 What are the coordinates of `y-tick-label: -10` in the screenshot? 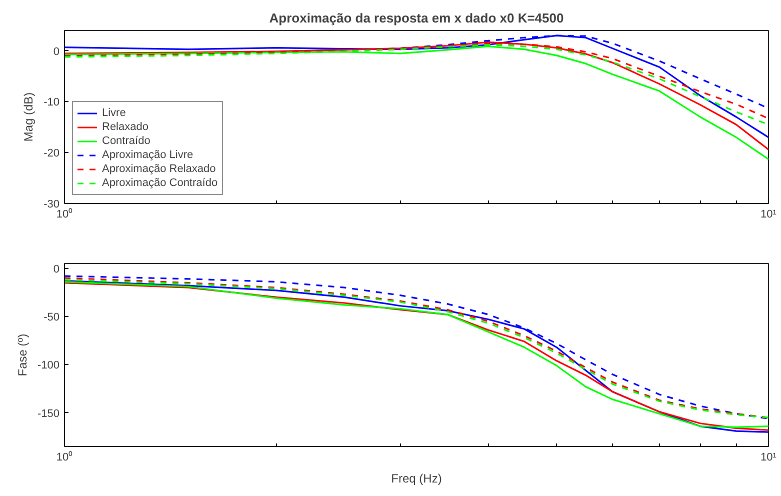 It's located at (52, 102).